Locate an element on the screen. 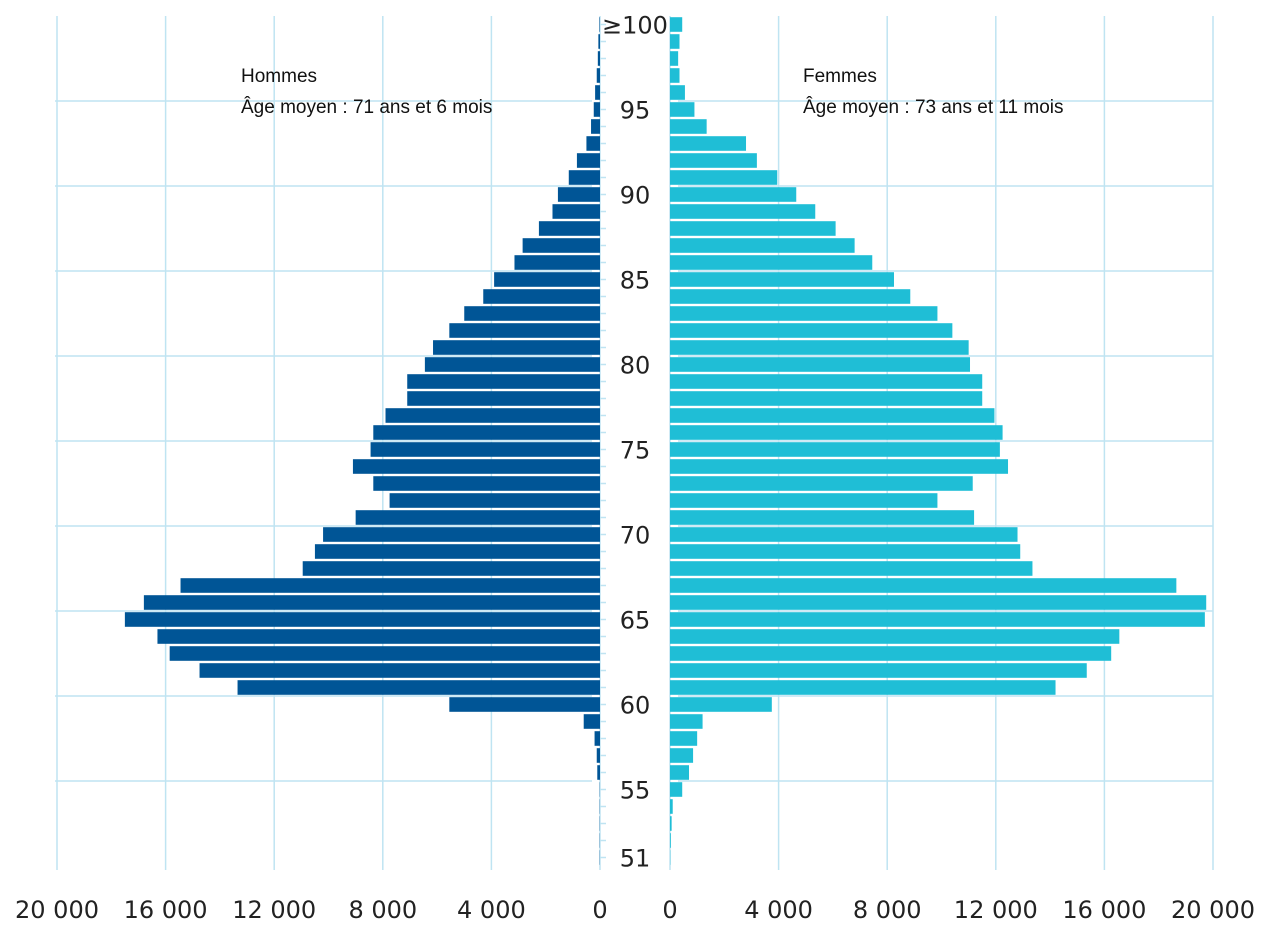  age-label: 75 is located at coordinates (635, 451).